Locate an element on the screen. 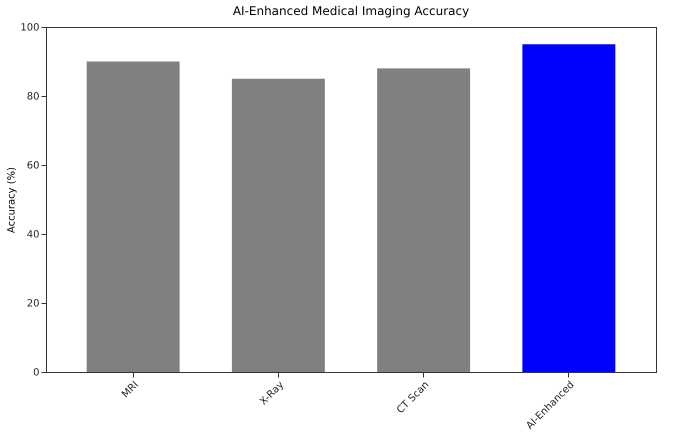  x-tick-label: MRI is located at coordinates (130, 390).